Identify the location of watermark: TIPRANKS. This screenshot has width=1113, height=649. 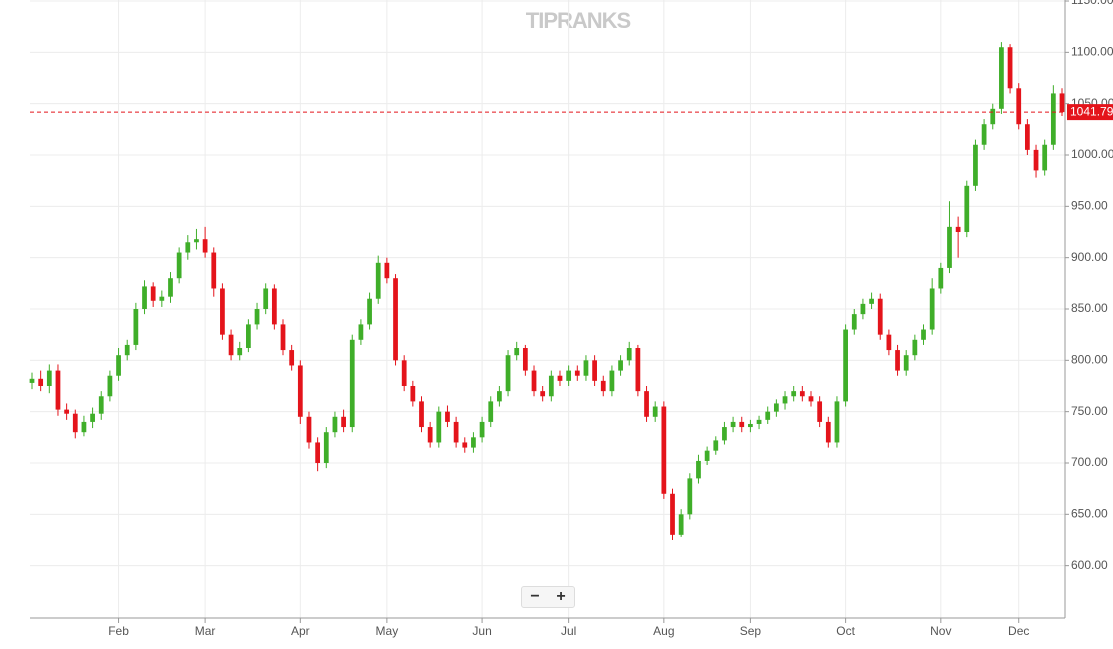
(578, 20).